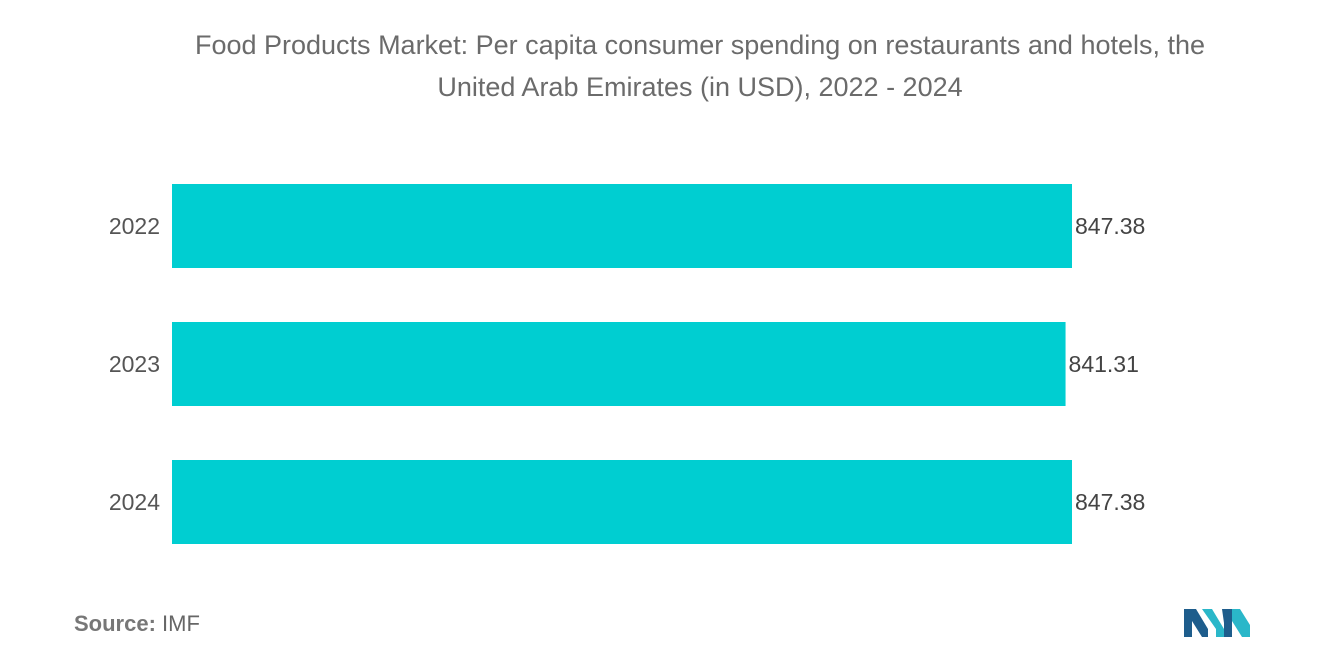 The image size is (1320, 665). Describe the element at coordinates (134, 502) in the screenshot. I see `category-label-2024: 2024` at that location.